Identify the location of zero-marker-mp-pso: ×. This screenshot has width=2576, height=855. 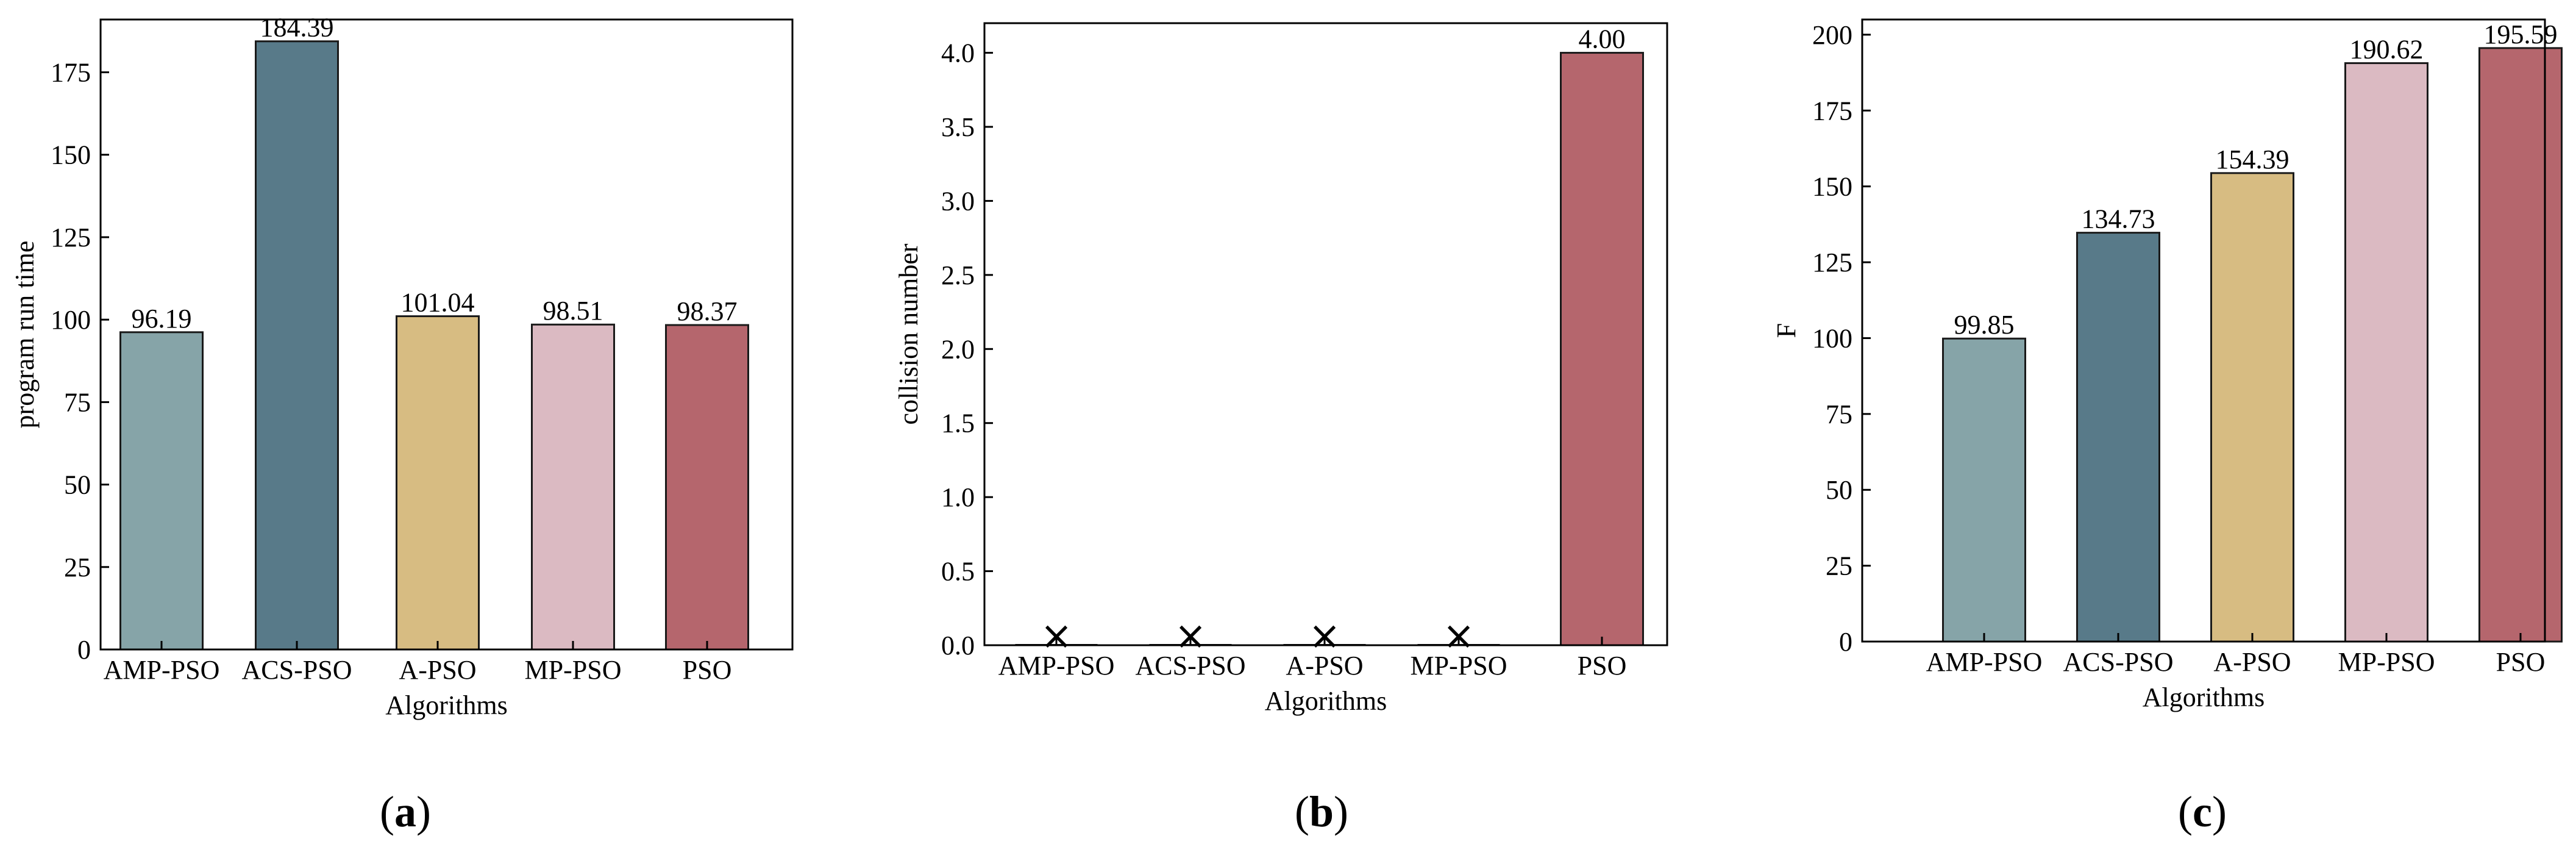
(1458, 636).